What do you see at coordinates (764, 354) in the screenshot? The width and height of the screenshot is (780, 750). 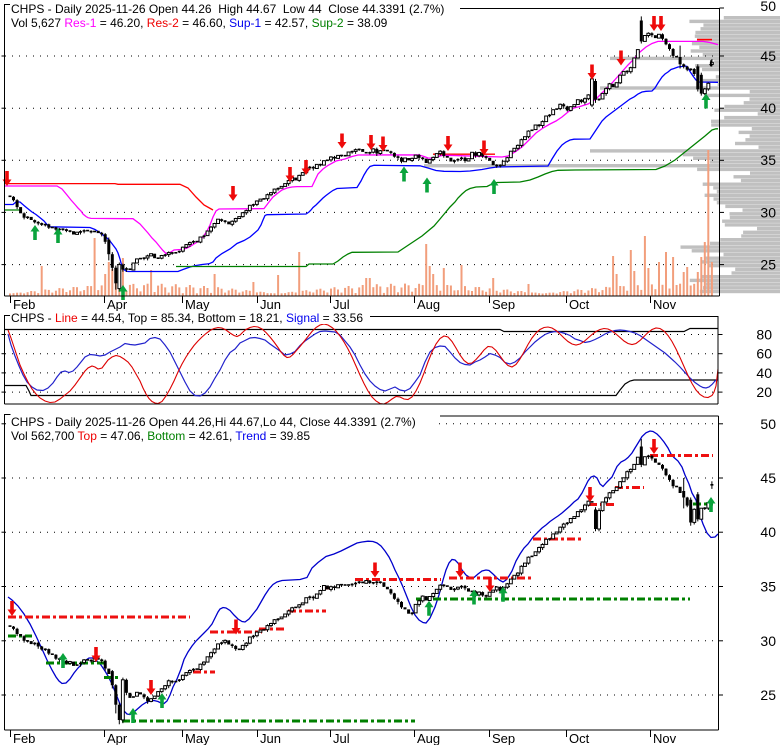 I see `svg-text: 60` at bounding box center [764, 354].